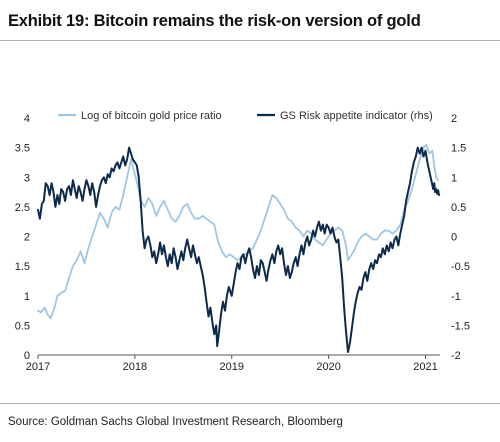 This screenshot has width=500, height=442. I want to click on right-tick-label: 0, so click(454, 238).